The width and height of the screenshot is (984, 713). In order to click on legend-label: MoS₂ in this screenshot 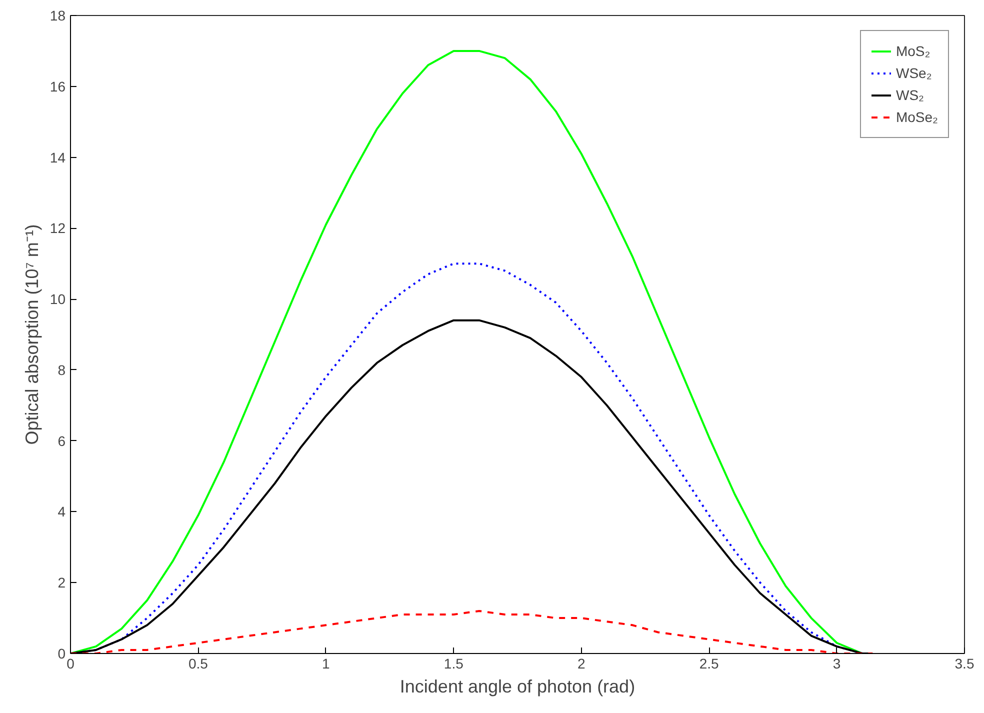, I will do `click(913, 51)`.